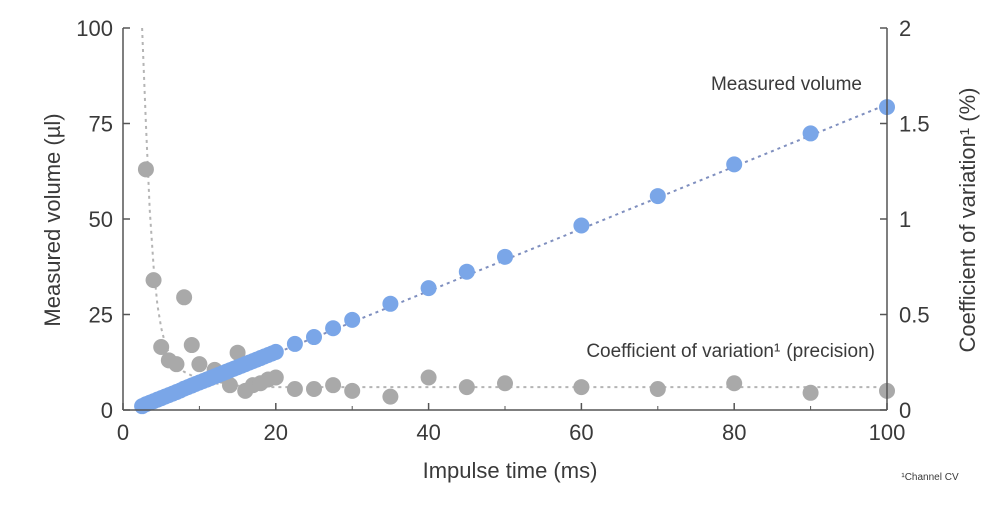 The height and width of the screenshot is (505, 1000). What do you see at coordinates (905, 219) in the screenshot?
I see `y-right-tick-label: 1` at bounding box center [905, 219].